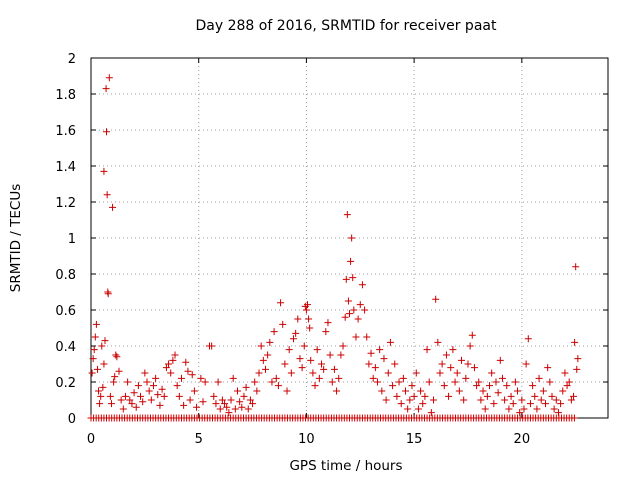 Image resolution: width=640 pixels, height=480 pixels. I want to click on y-tick-label: 1.2, so click(65, 203).